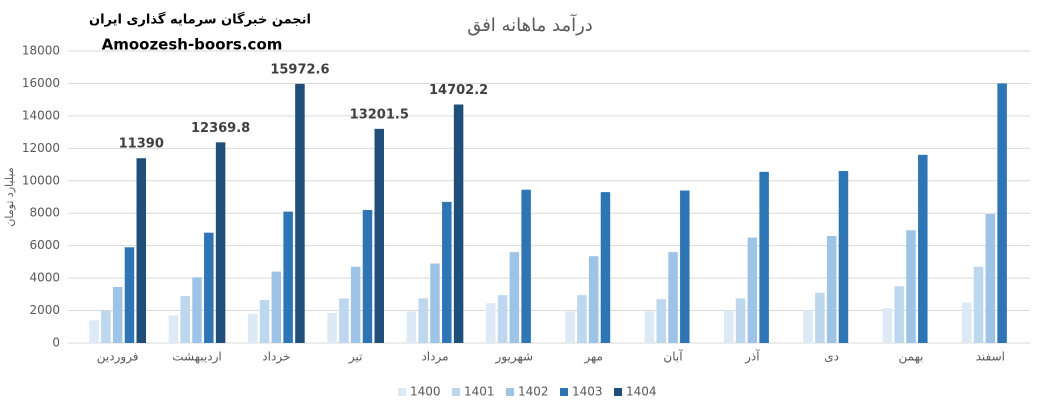 This screenshot has width=1040, height=403. I want to click on x-tick-label: آبان, so click(673, 356).